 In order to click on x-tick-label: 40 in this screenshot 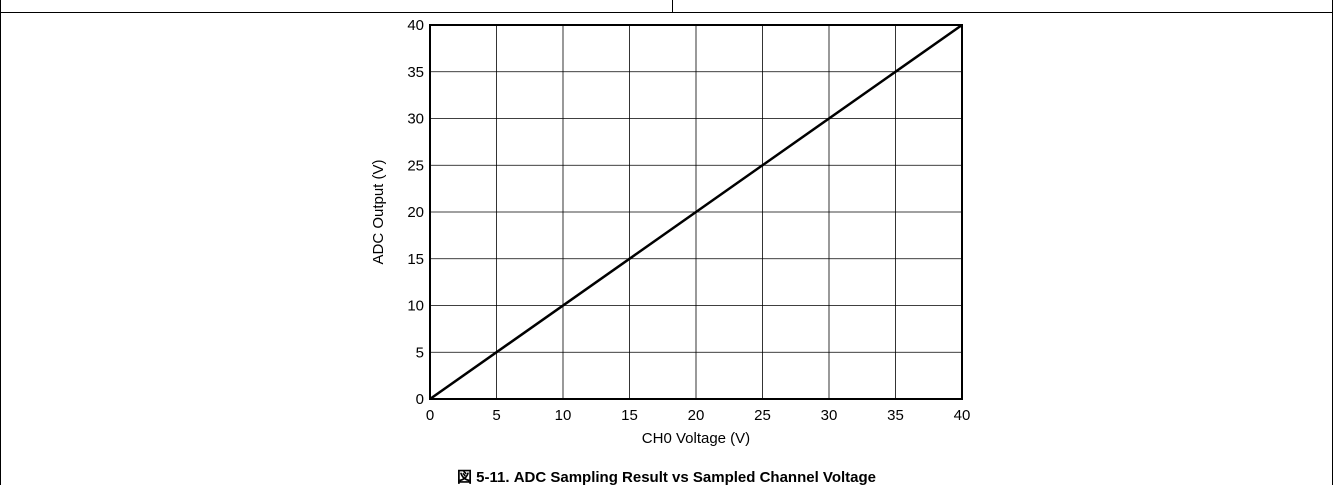, I will do `click(962, 415)`.